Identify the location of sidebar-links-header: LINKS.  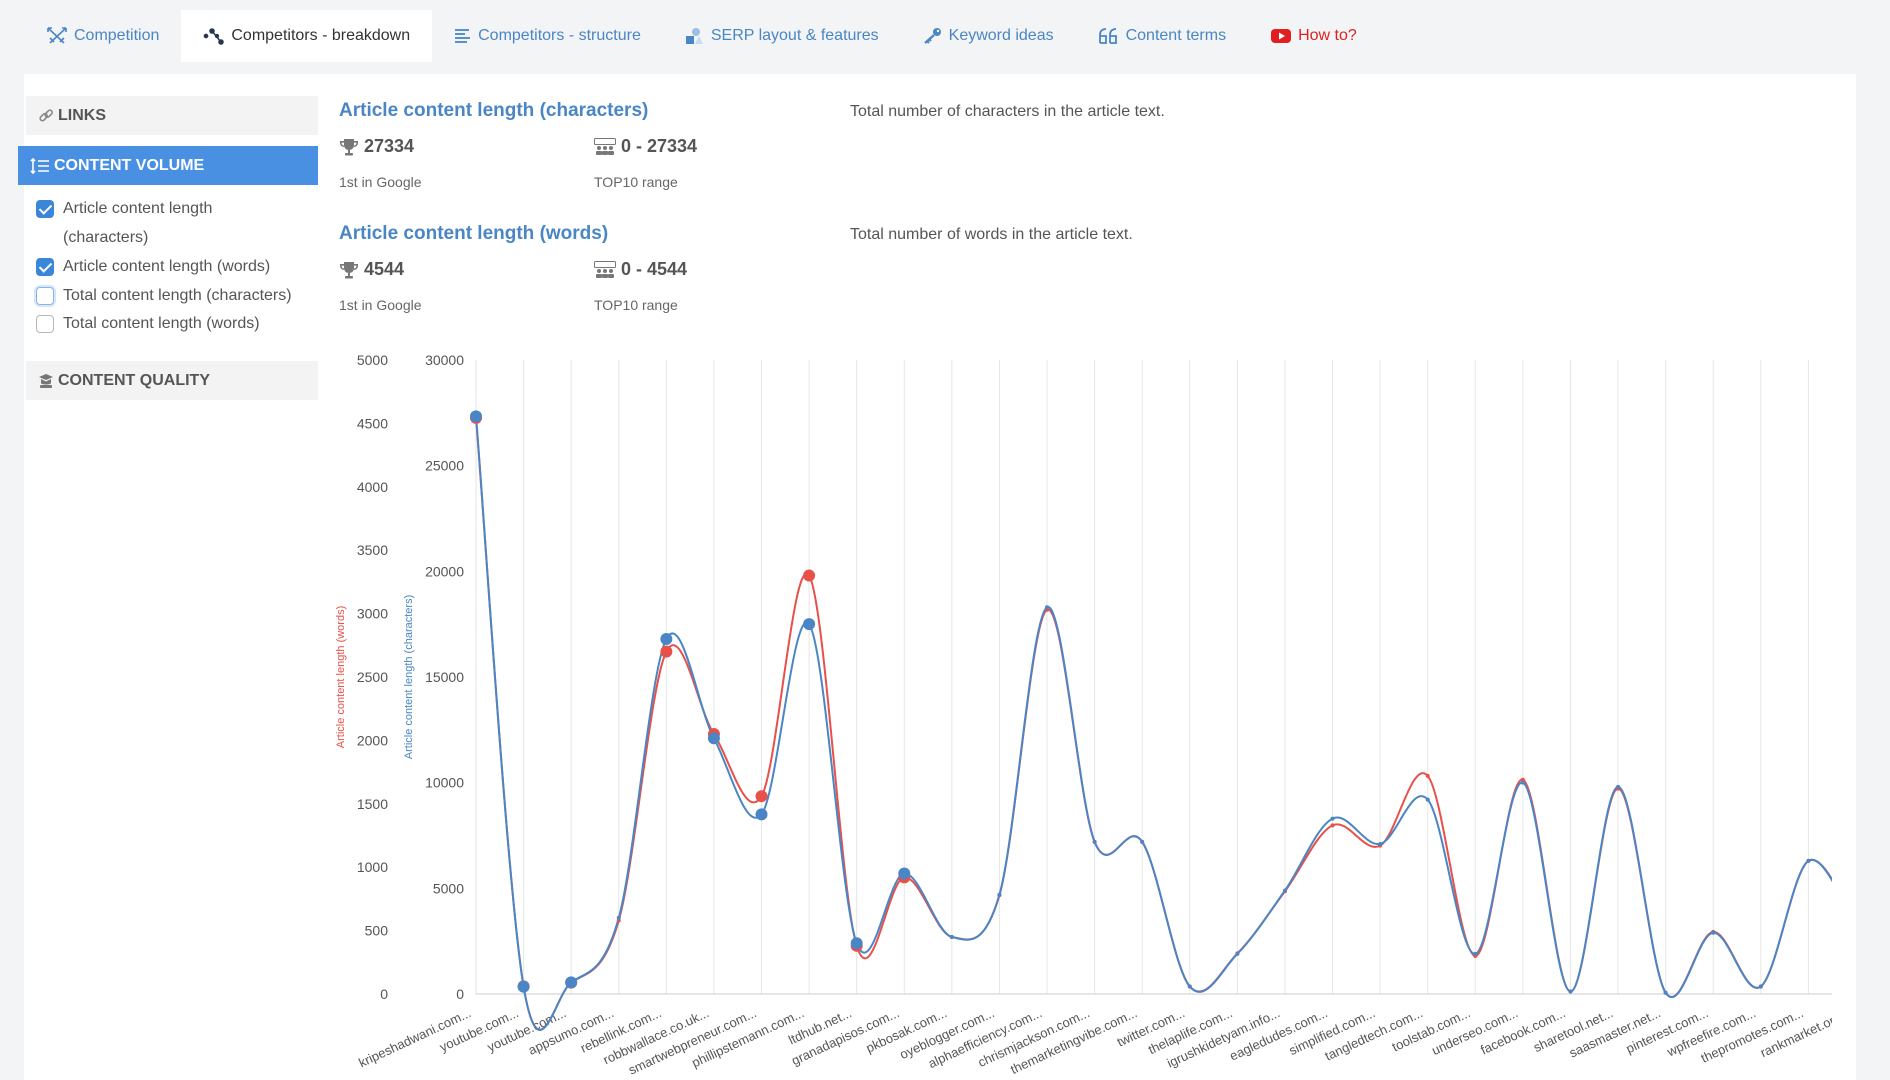
(172, 115).